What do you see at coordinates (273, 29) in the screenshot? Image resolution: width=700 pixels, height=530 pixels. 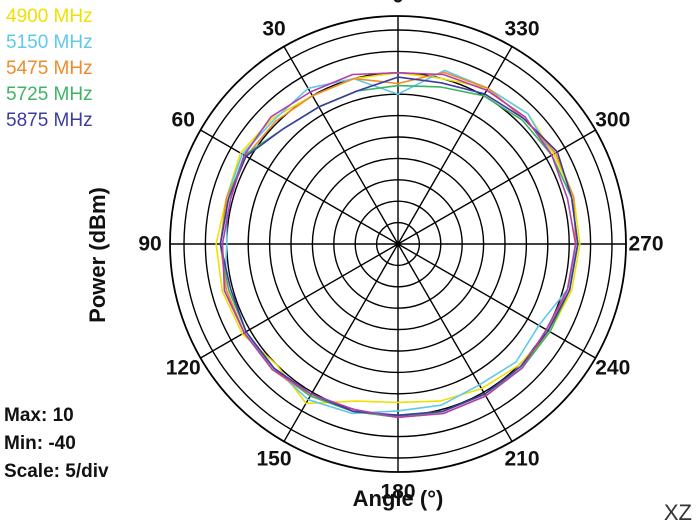 I see `angle-tick-label: 30` at bounding box center [273, 29].